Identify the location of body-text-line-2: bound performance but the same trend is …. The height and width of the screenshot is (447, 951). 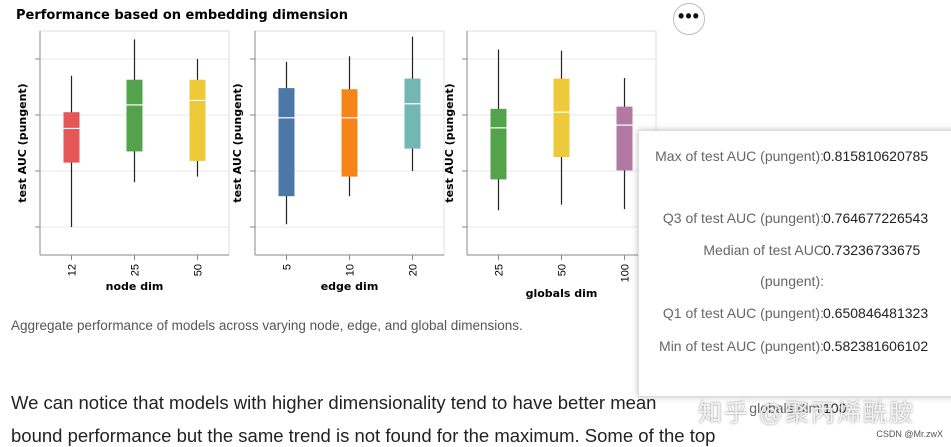
(363, 435).